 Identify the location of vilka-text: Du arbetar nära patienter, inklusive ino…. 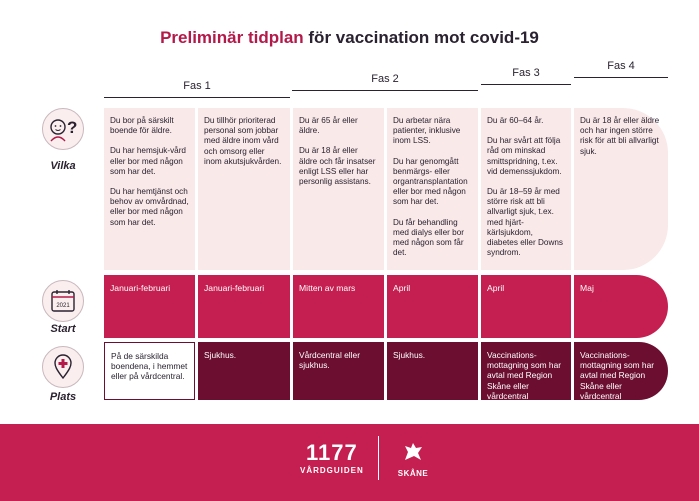
(427, 131).